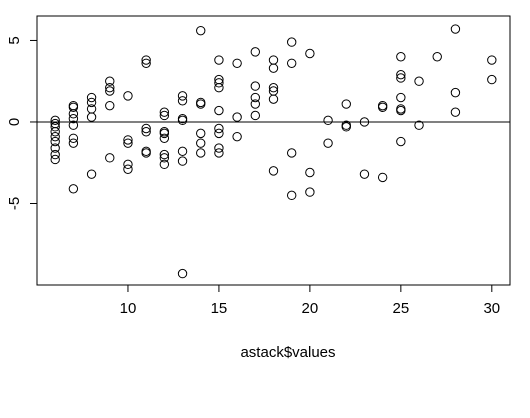  Describe the element at coordinates (401, 308) in the screenshot. I see `x-tick-label: 25` at that location.